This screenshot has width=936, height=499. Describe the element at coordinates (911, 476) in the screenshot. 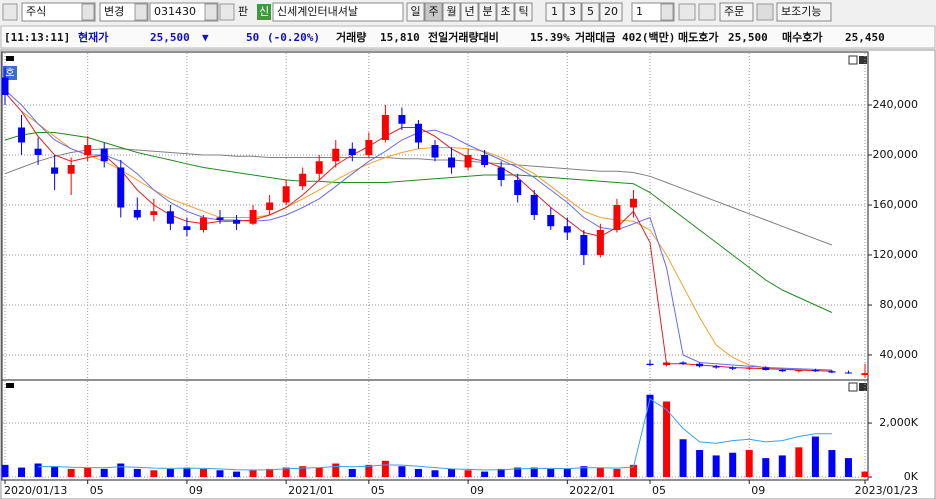

I see `y-tick-label: 0K` at that location.